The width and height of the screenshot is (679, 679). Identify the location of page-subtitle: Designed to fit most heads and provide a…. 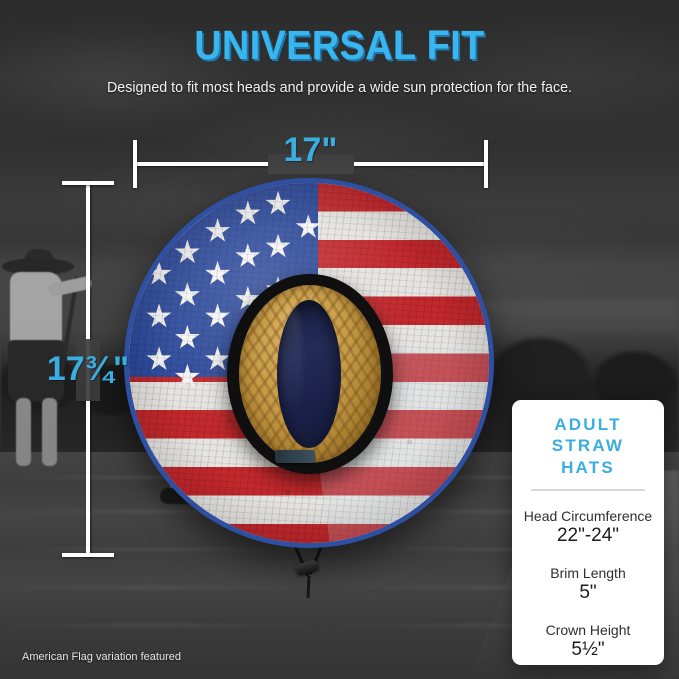
(339, 87).